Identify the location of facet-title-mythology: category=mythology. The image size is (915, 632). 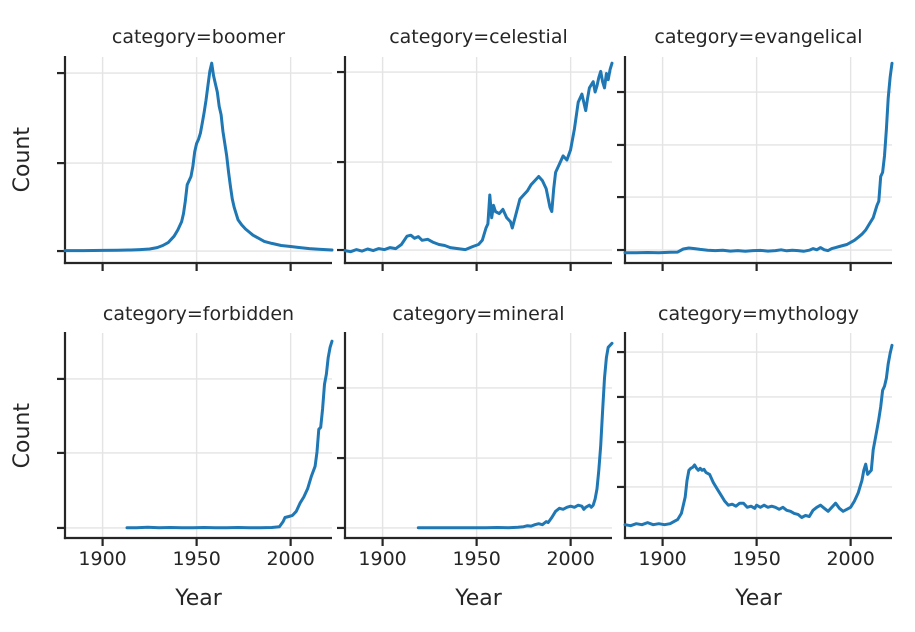
(758, 314).